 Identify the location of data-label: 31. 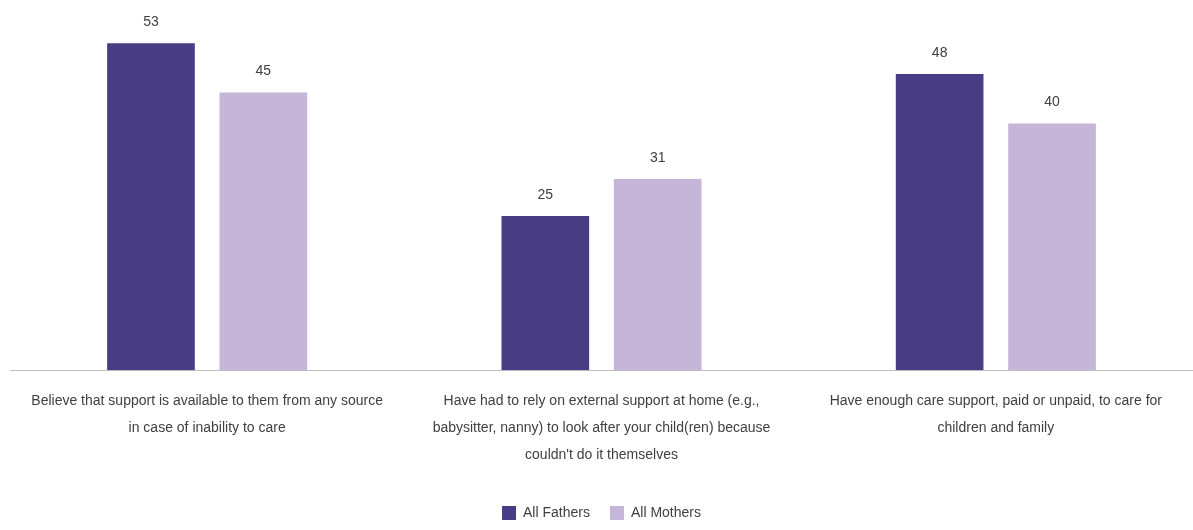
(657, 156).